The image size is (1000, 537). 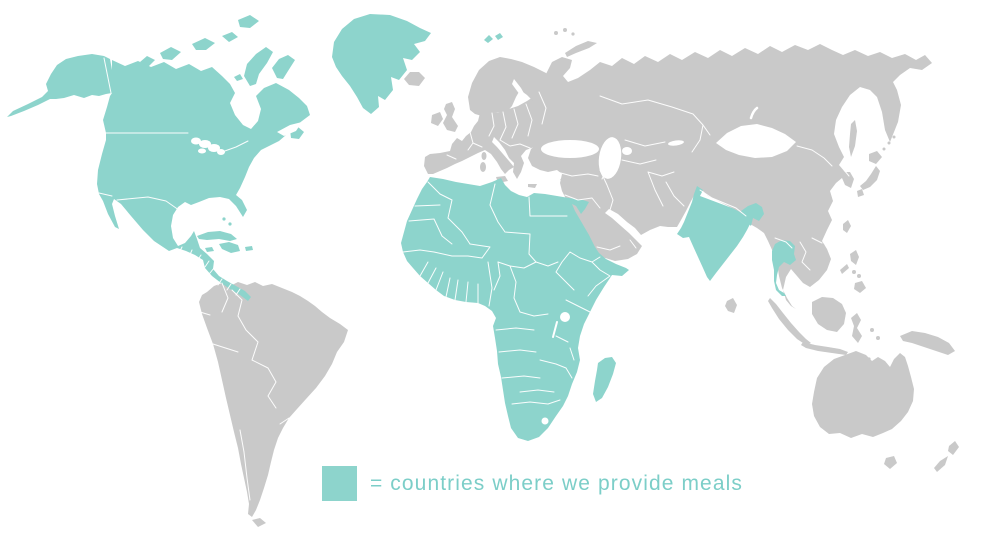 What do you see at coordinates (860, 193) in the screenshot?
I see `region-kyushu` at bounding box center [860, 193].